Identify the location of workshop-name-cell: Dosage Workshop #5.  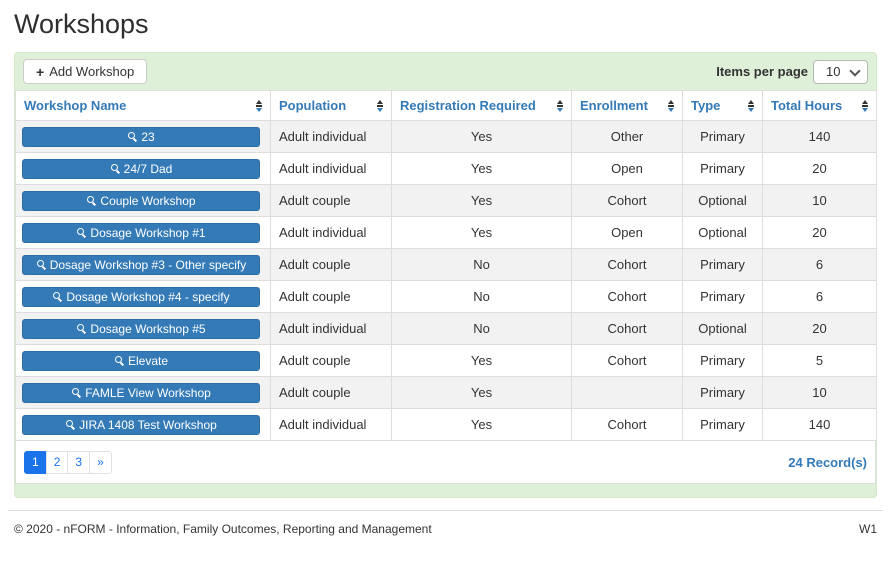
(143, 328).